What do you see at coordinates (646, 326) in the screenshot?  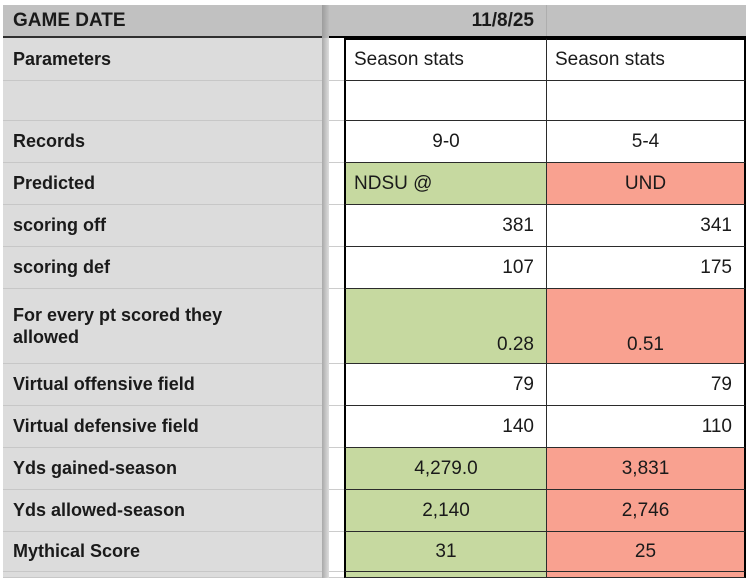 I see `value-cell-col2: 0.51` at bounding box center [646, 326].